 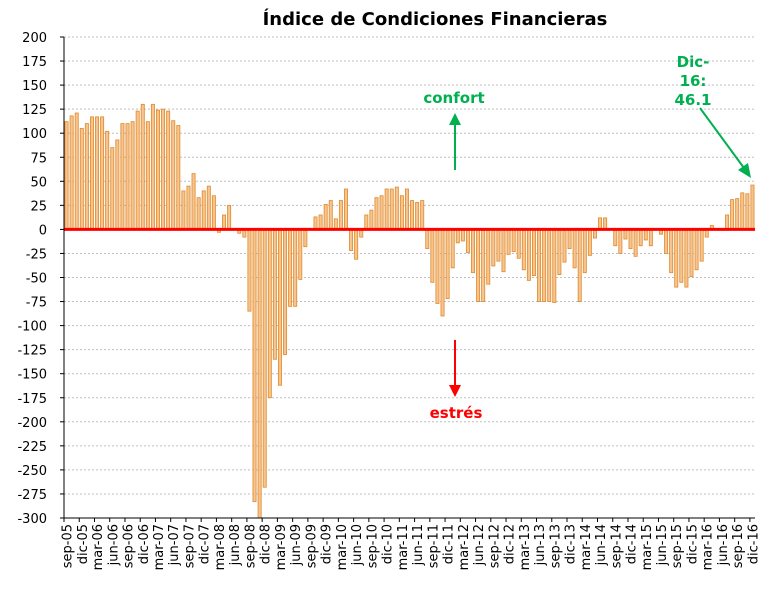 What do you see at coordinates (418, 545) in the screenshot?
I see `x-tick-label: jun-11` at bounding box center [418, 545].